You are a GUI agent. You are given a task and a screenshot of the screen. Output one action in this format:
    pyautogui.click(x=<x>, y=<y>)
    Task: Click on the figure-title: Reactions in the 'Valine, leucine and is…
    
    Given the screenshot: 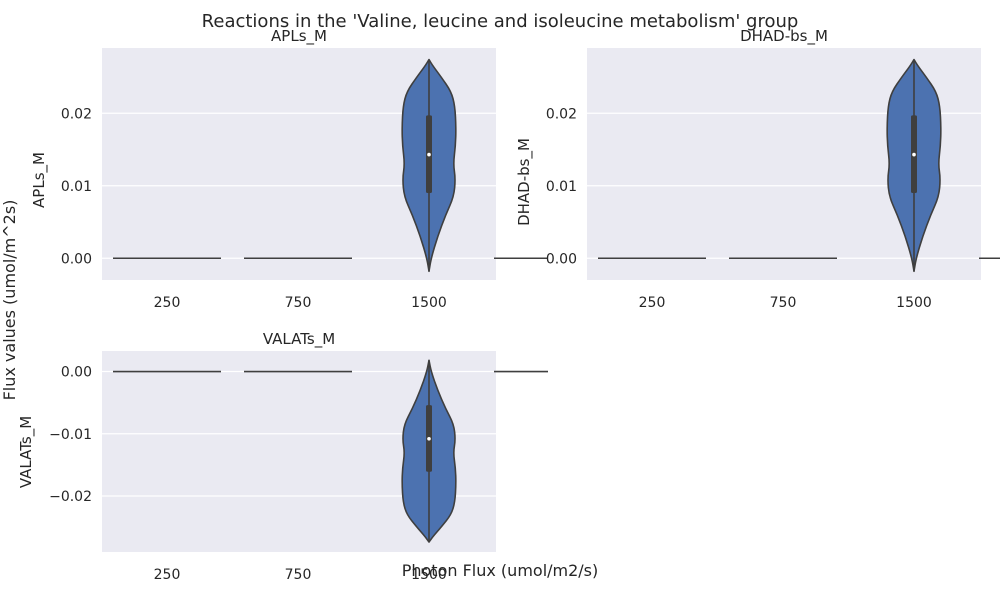 What is the action you would take?
    pyautogui.click(x=500, y=21)
    